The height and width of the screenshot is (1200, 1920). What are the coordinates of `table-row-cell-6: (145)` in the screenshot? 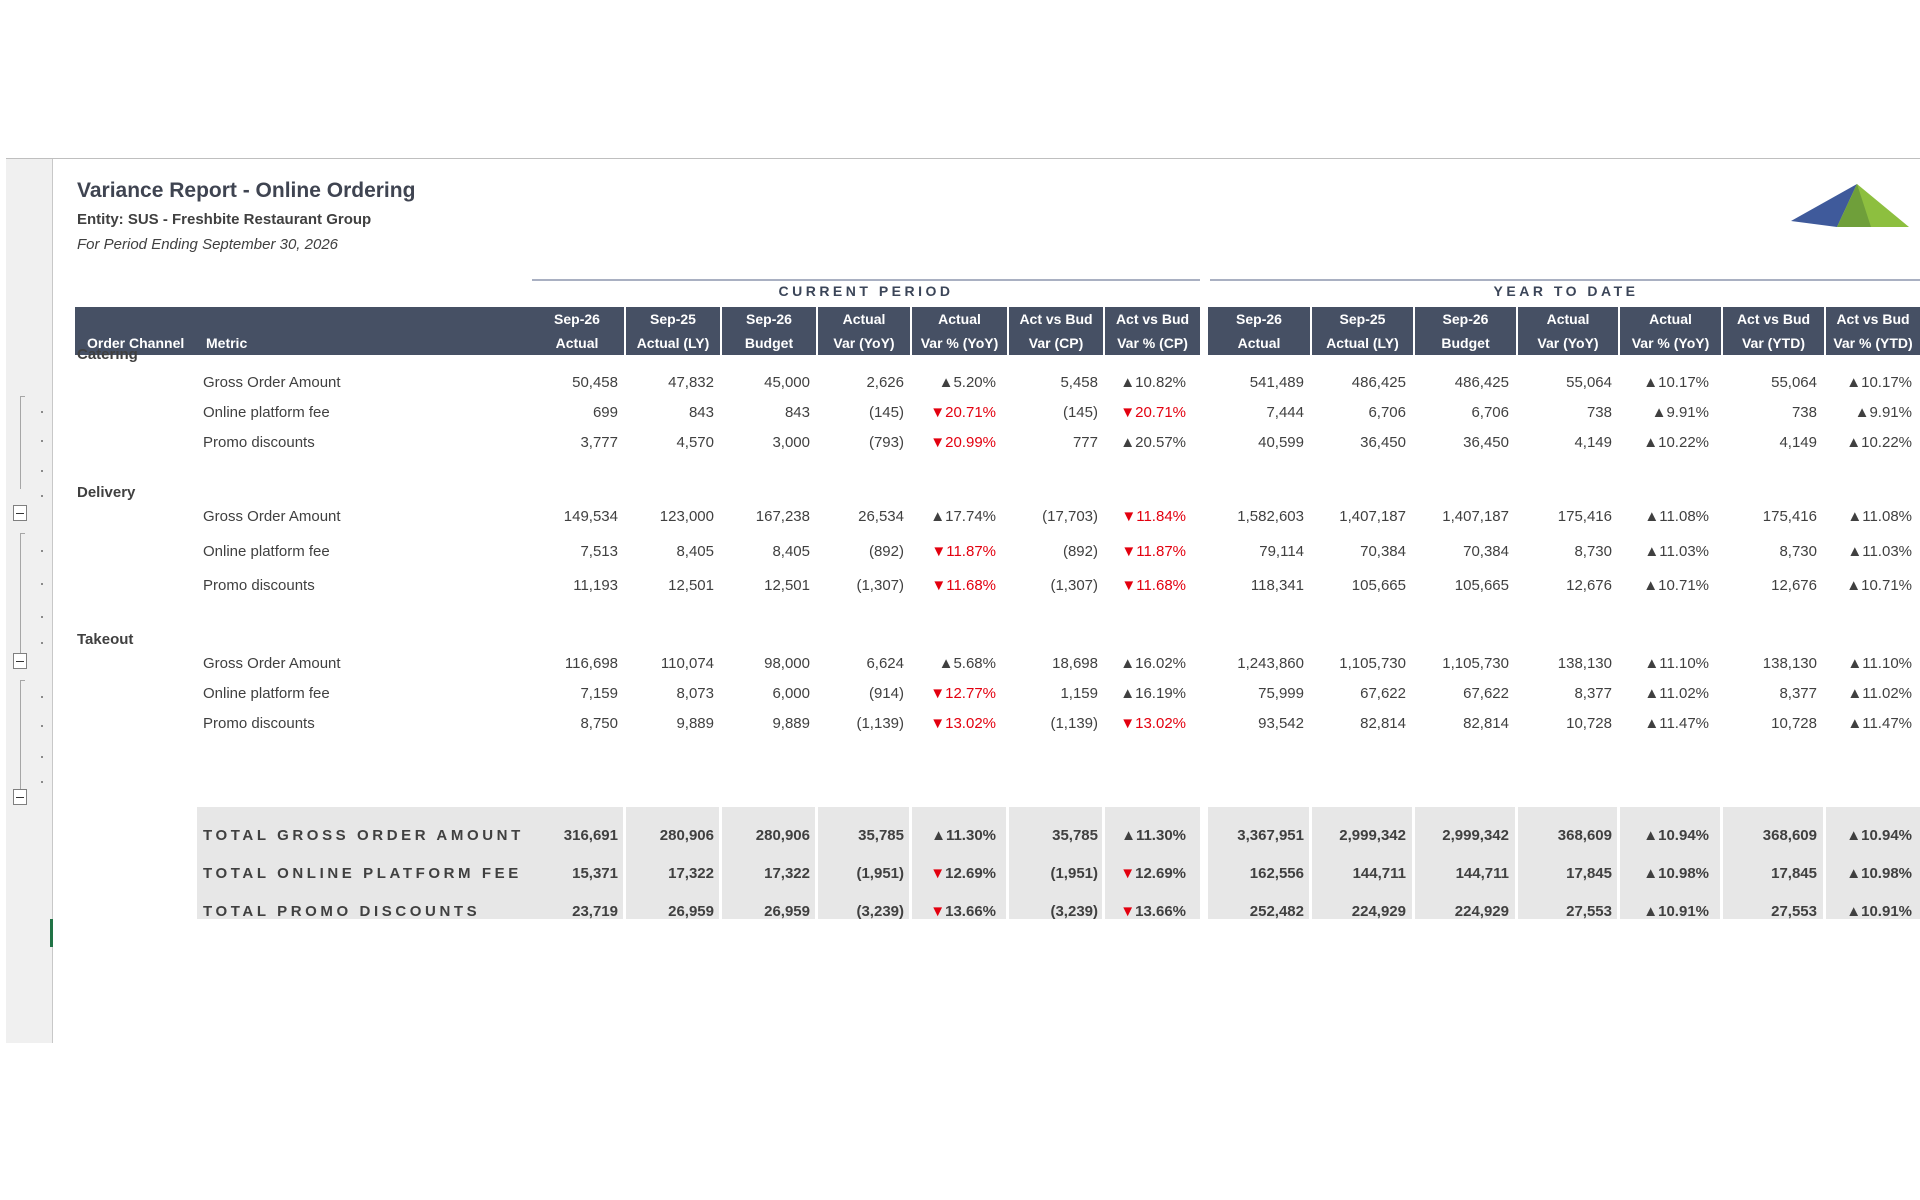 It's located at (1080, 412).